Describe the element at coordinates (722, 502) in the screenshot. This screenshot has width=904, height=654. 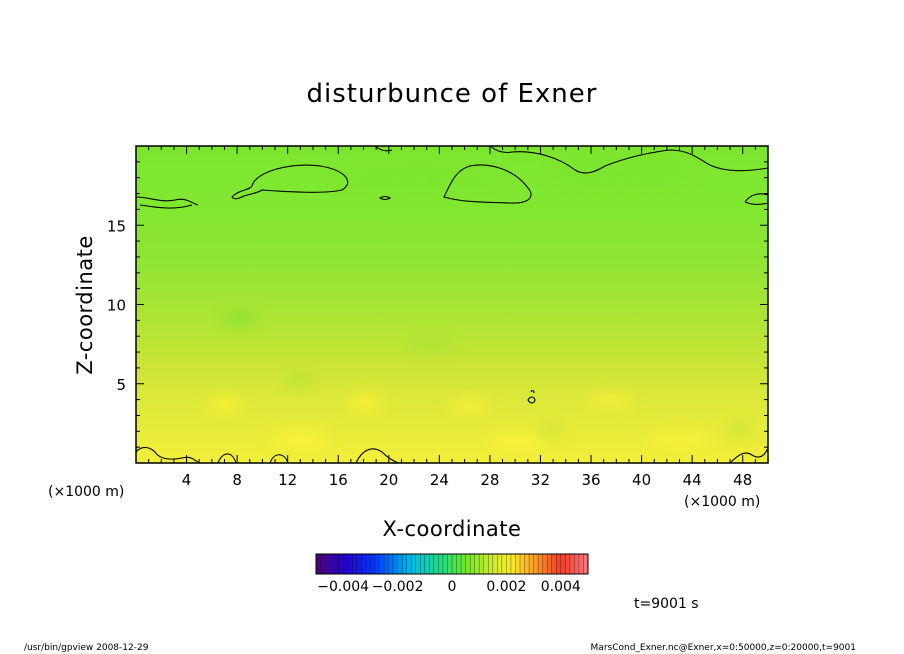
I see `x-unit-label: (×1000 m)` at that location.